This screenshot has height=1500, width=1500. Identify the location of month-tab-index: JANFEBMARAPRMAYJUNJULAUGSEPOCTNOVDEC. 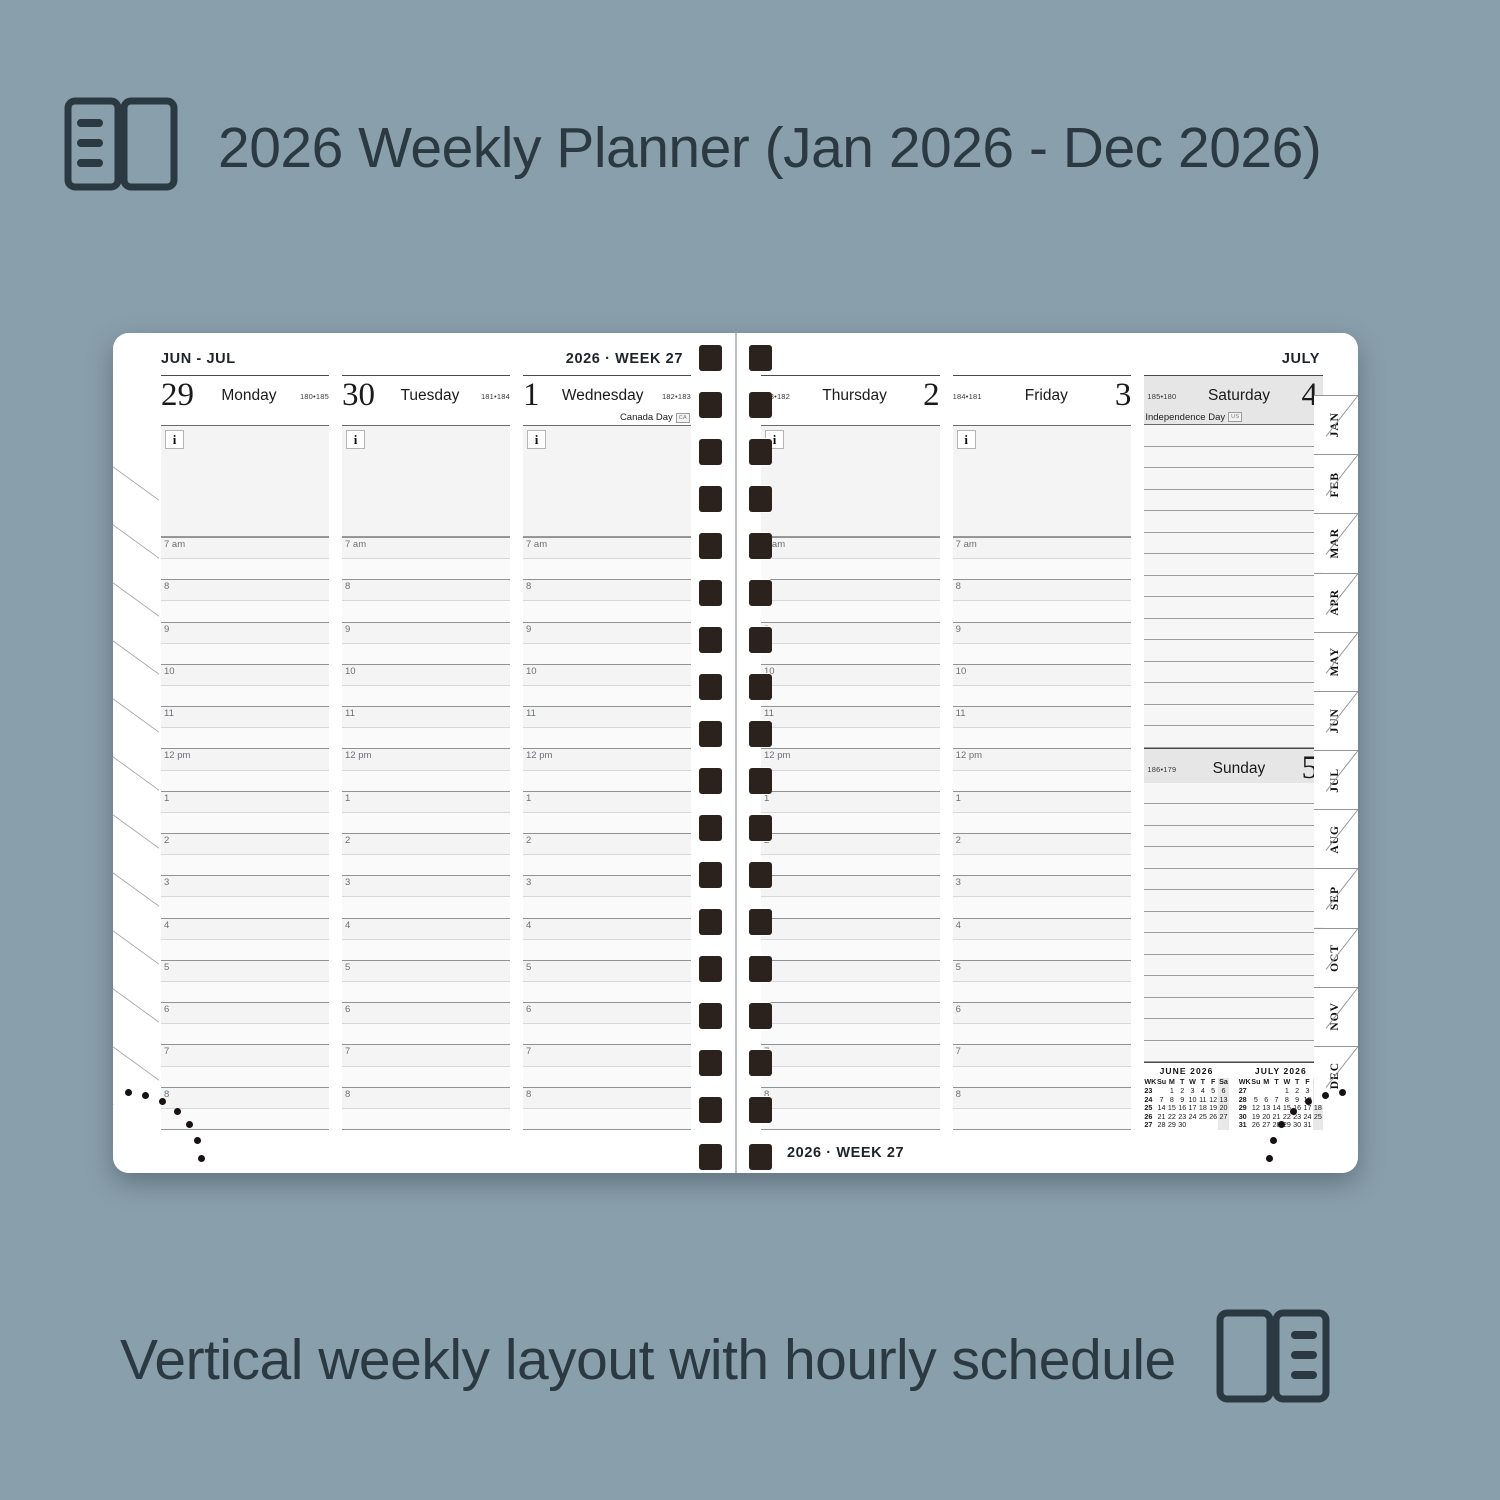
(1336, 750).